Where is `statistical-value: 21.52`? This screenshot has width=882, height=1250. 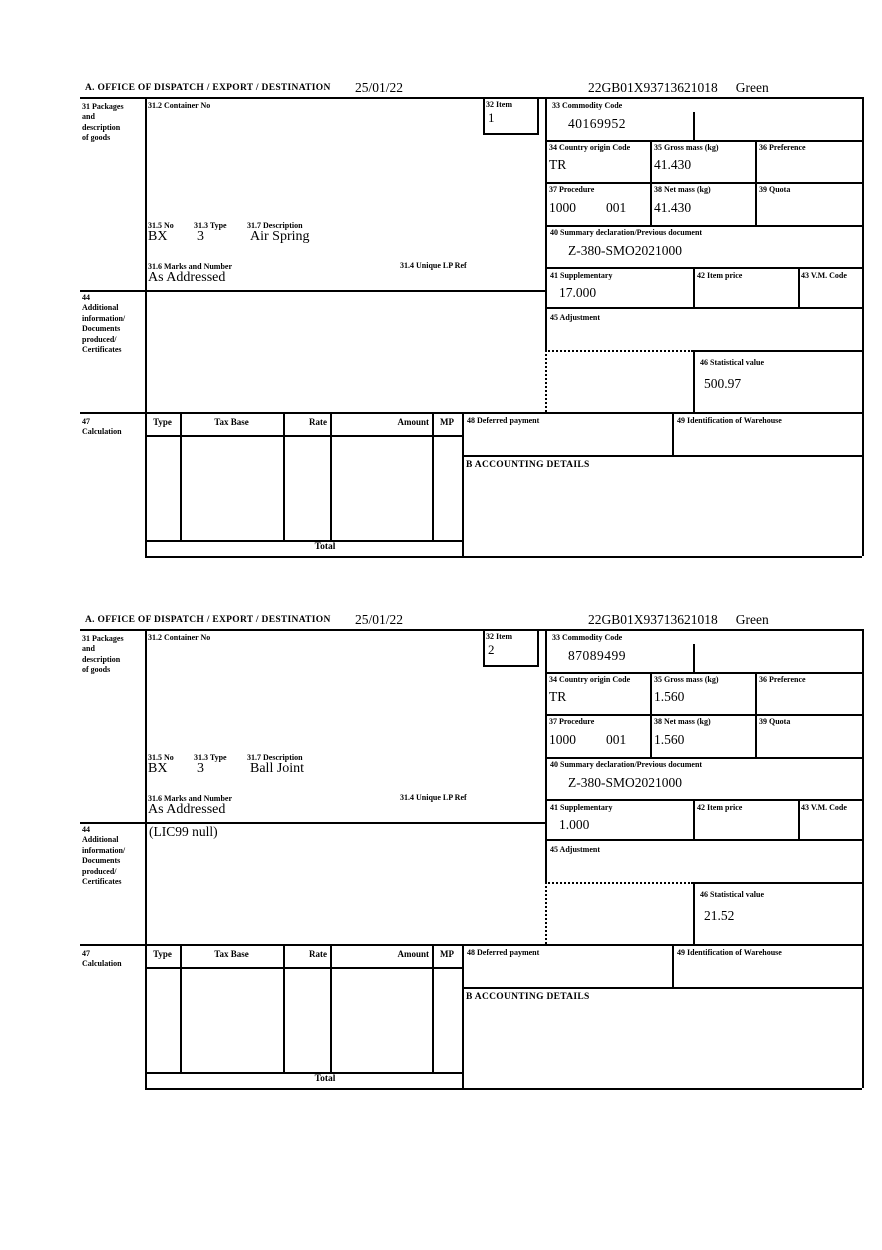 statistical-value: 21.52 is located at coordinates (719, 915).